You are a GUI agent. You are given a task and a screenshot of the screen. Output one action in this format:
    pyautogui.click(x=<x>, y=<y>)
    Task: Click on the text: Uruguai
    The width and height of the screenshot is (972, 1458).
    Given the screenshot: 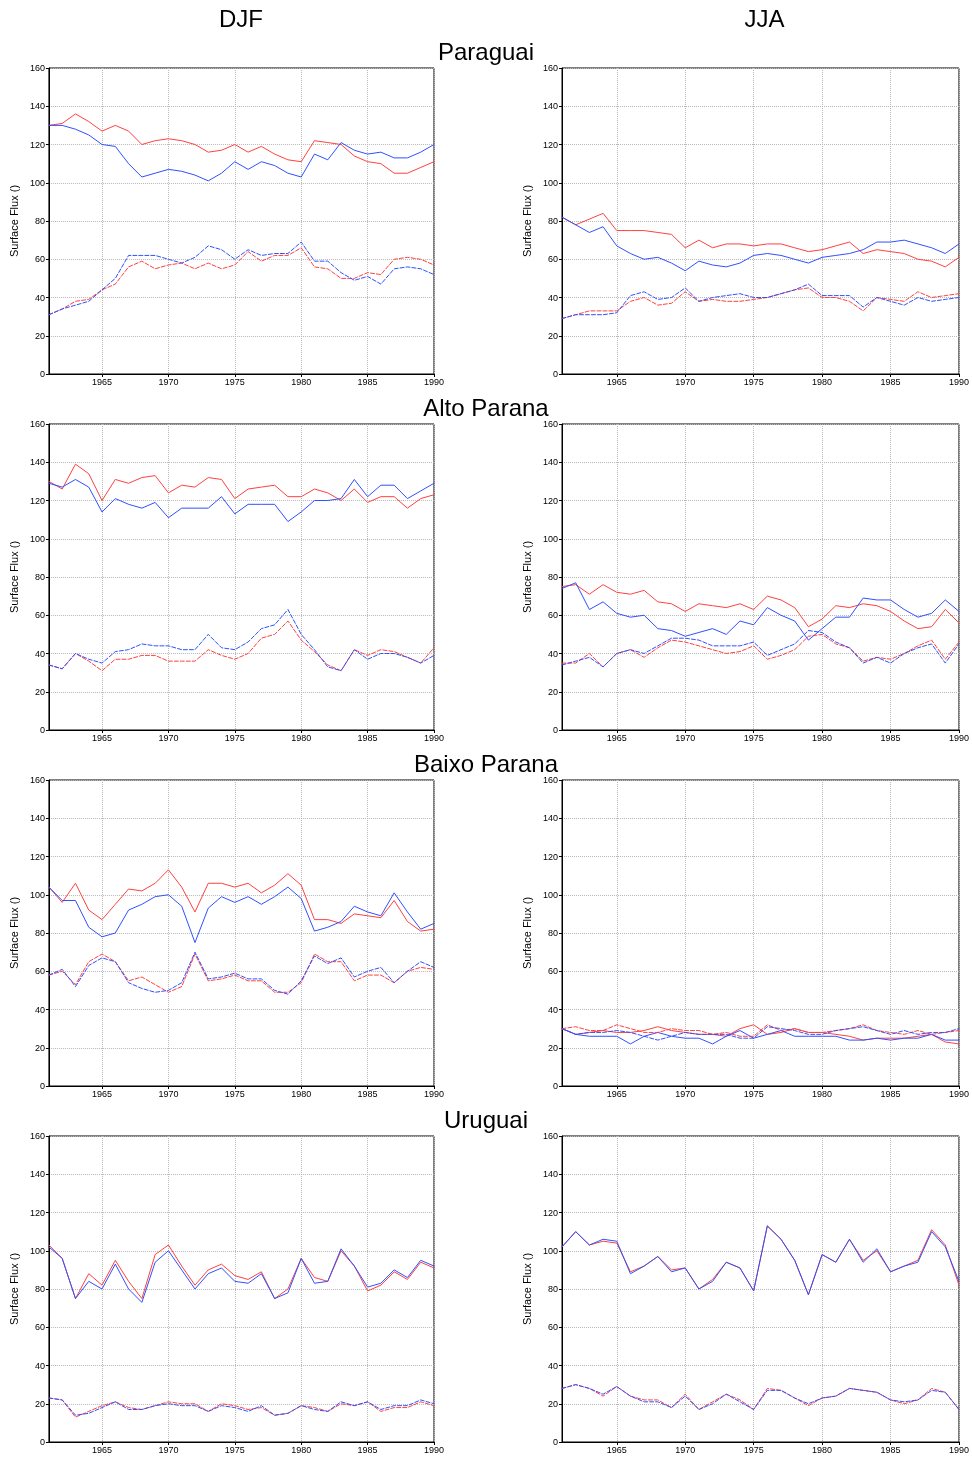 What is the action you would take?
    pyautogui.click(x=486, y=1119)
    